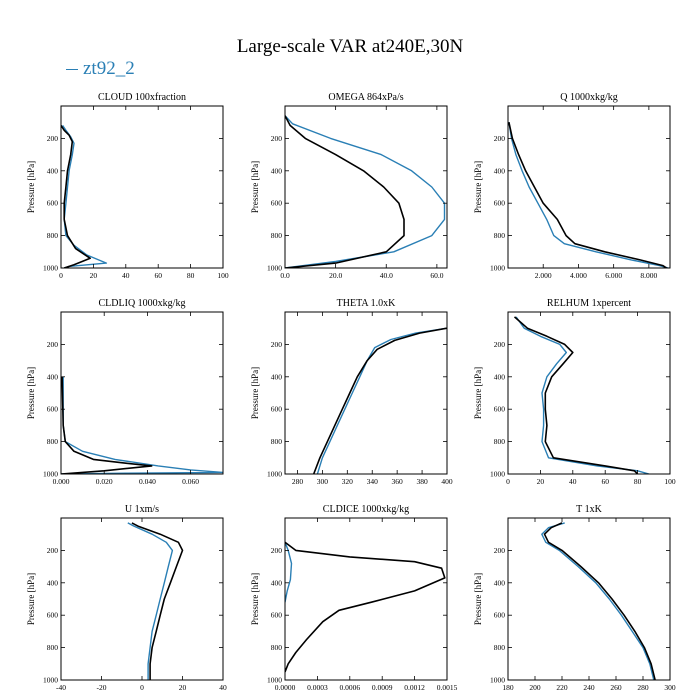 Image resolution: width=700 pixels, height=700 pixels. I want to click on x-tick-label: 0.0, so click(285, 275).